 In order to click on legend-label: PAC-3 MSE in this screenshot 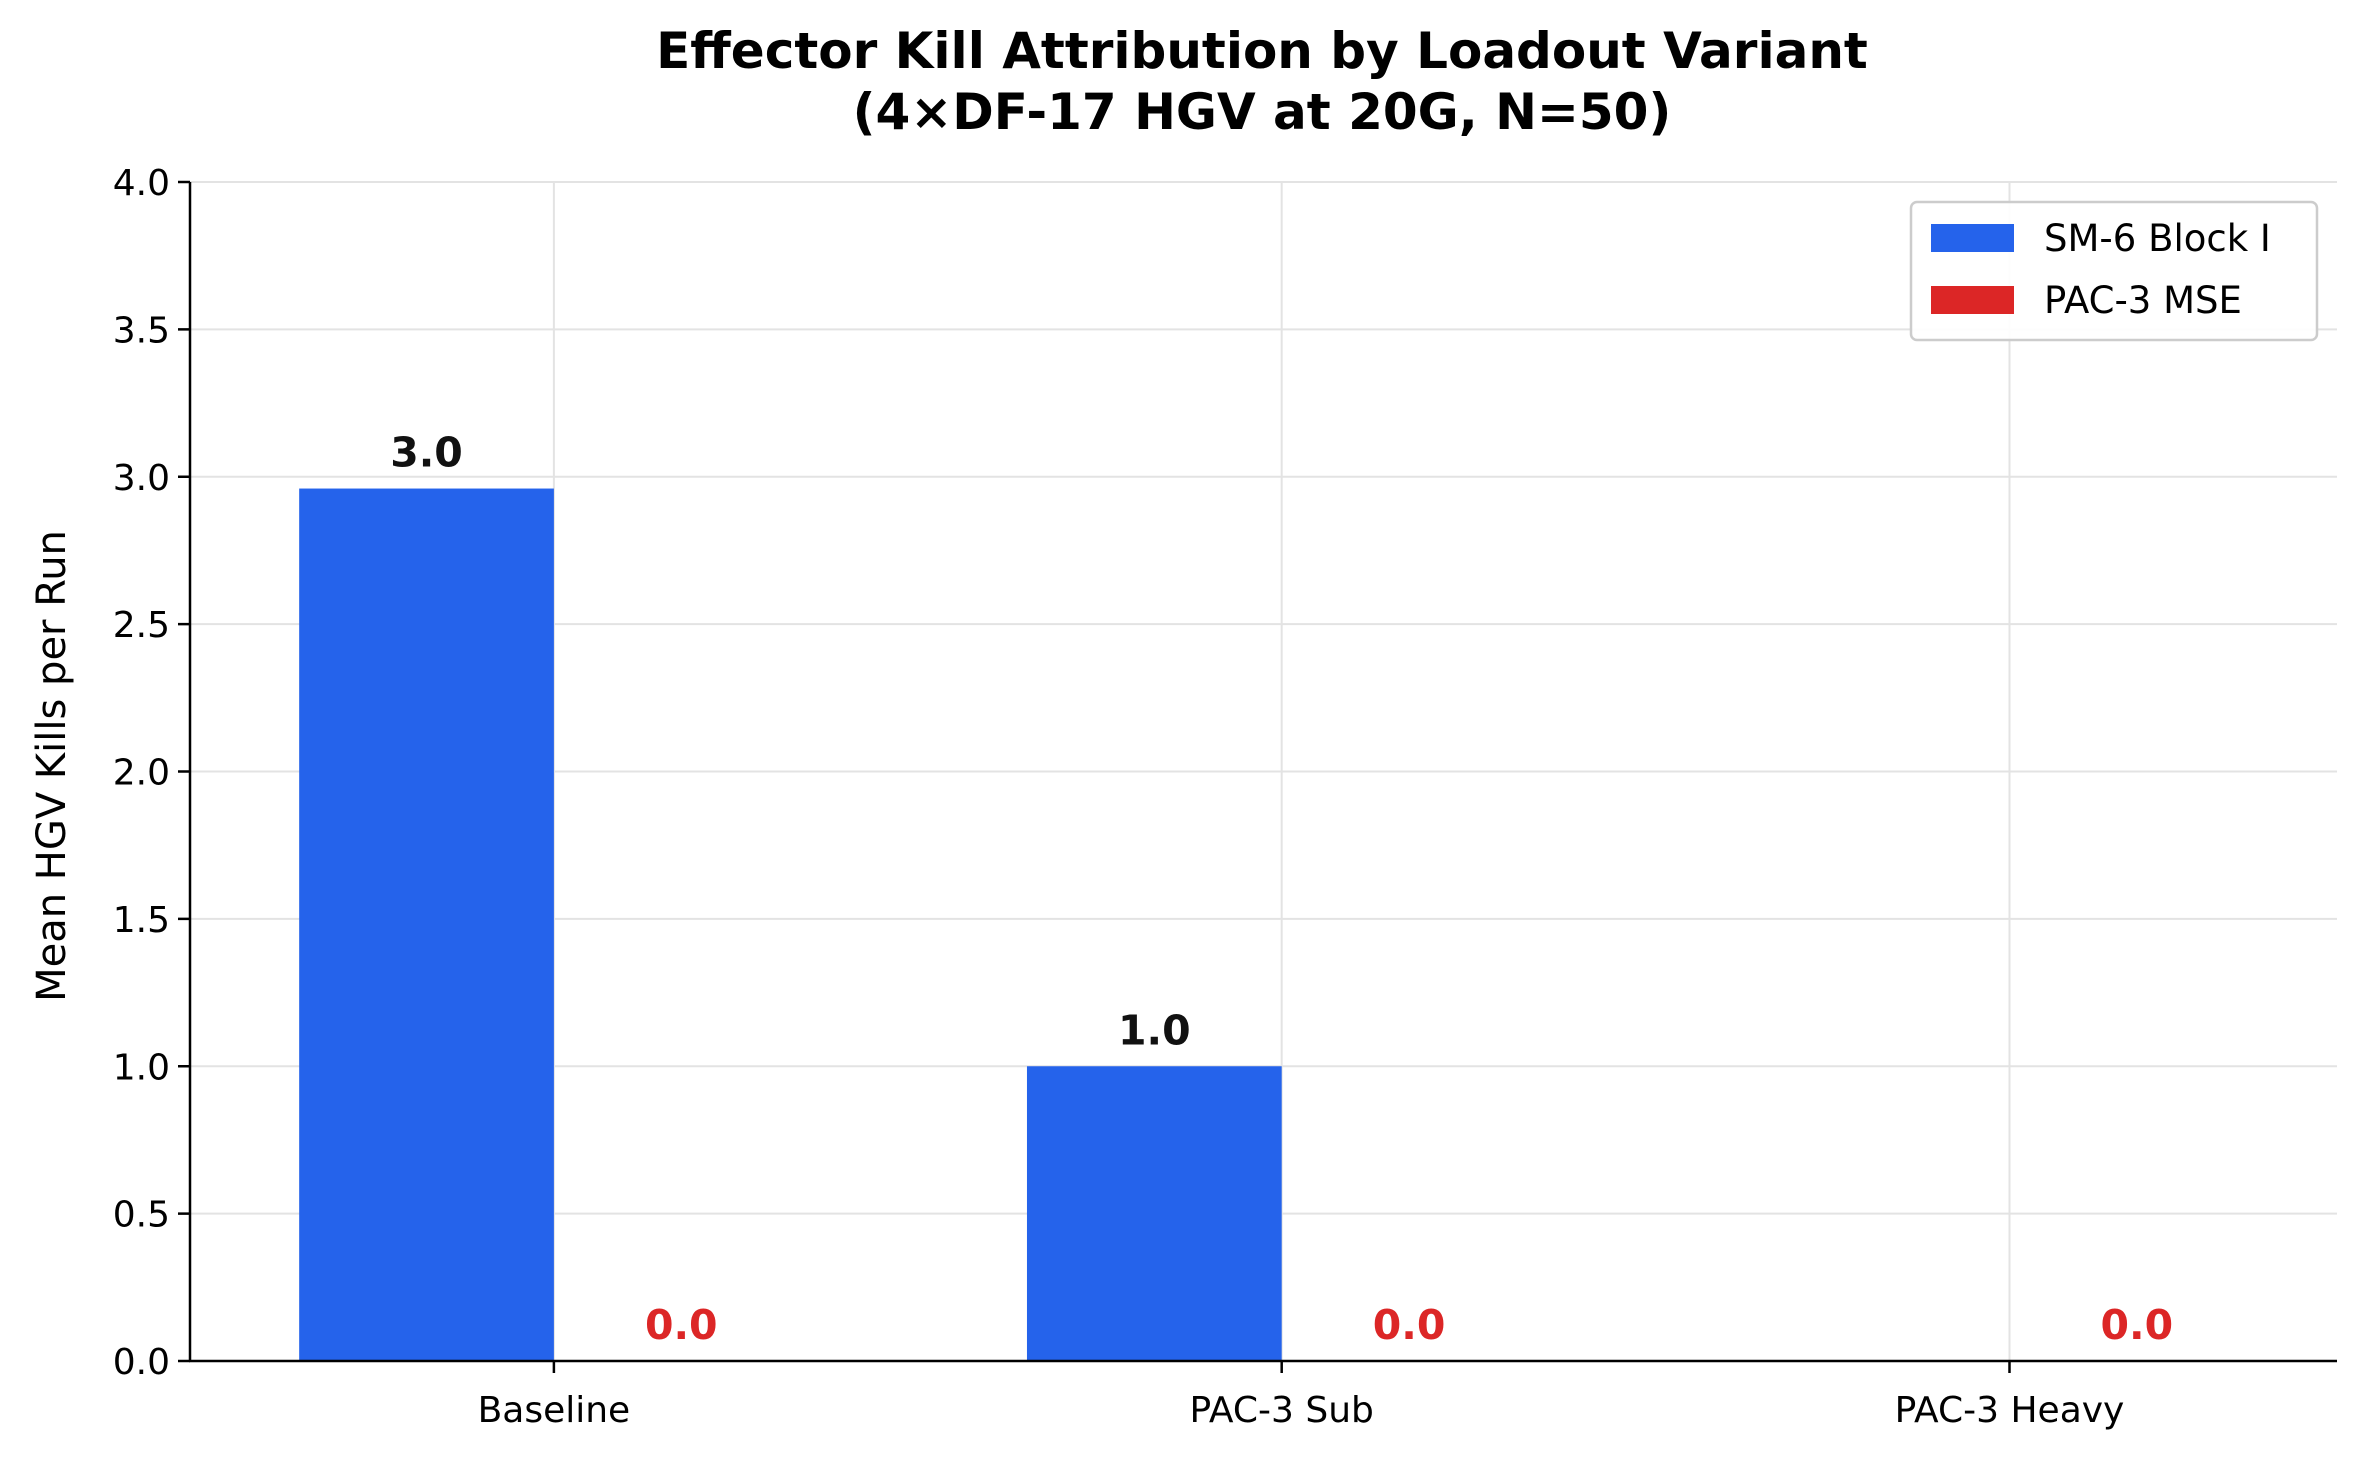, I will do `click(2143, 300)`.